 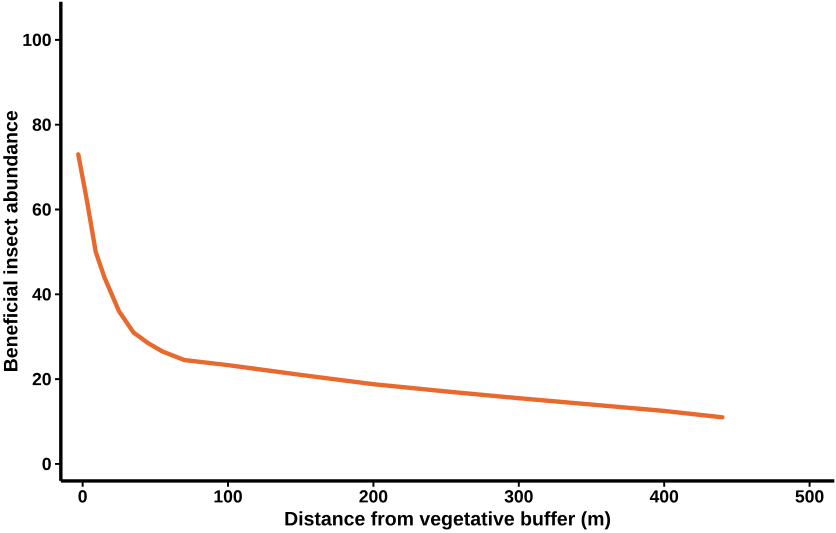 What do you see at coordinates (41, 209) in the screenshot?
I see `y-tick-label: 60` at bounding box center [41, 209].